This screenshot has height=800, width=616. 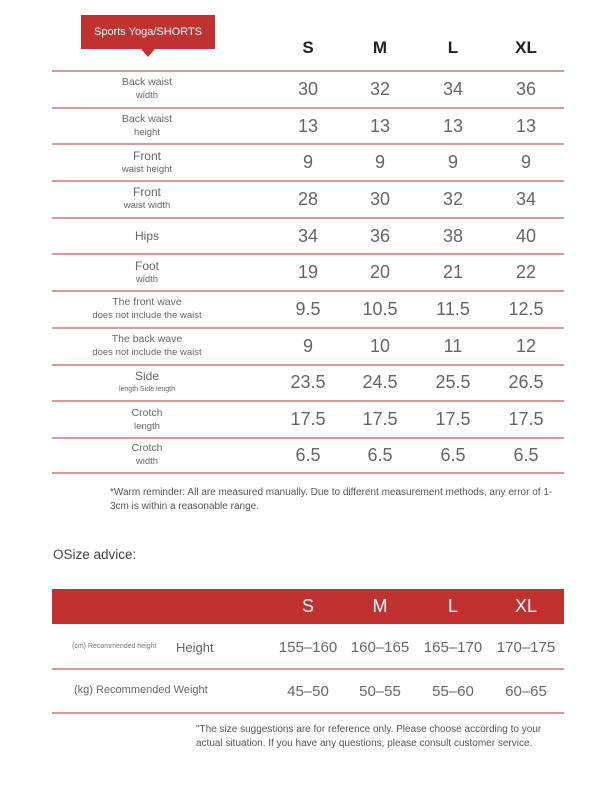 What do you see at coordinates (380, 691) in the screenshot?
I see `weight-value: 50–55` at bounding box center [380, 691].